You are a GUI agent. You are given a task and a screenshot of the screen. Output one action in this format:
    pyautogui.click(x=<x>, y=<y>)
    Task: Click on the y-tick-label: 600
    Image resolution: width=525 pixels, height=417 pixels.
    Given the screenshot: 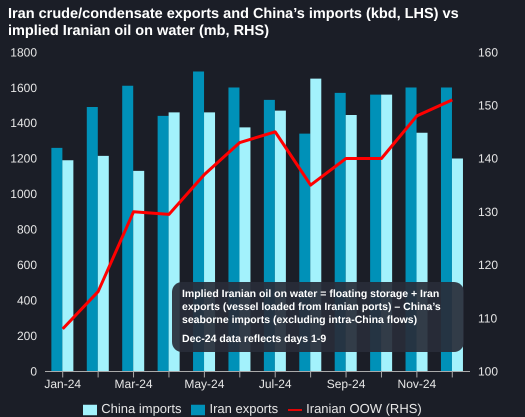 What is the action you would take?
    pyautogui.click(x=27, y=265)
    